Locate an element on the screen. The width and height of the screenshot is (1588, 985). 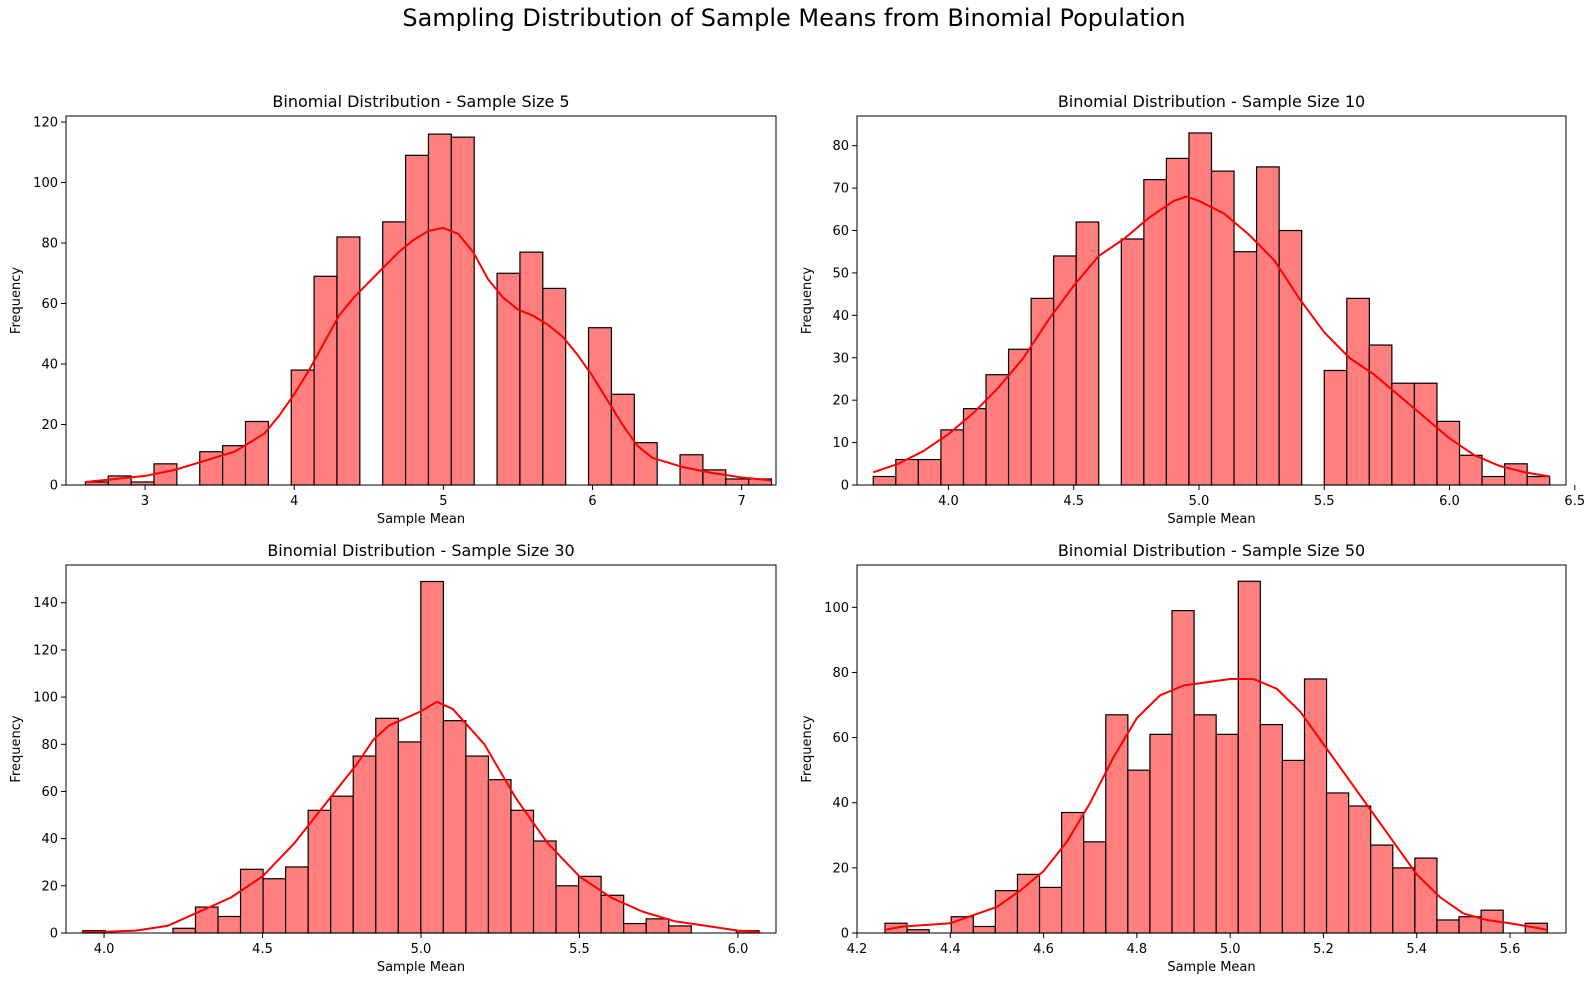
x-tick-label: 7 is located at coordinates (742, 501).